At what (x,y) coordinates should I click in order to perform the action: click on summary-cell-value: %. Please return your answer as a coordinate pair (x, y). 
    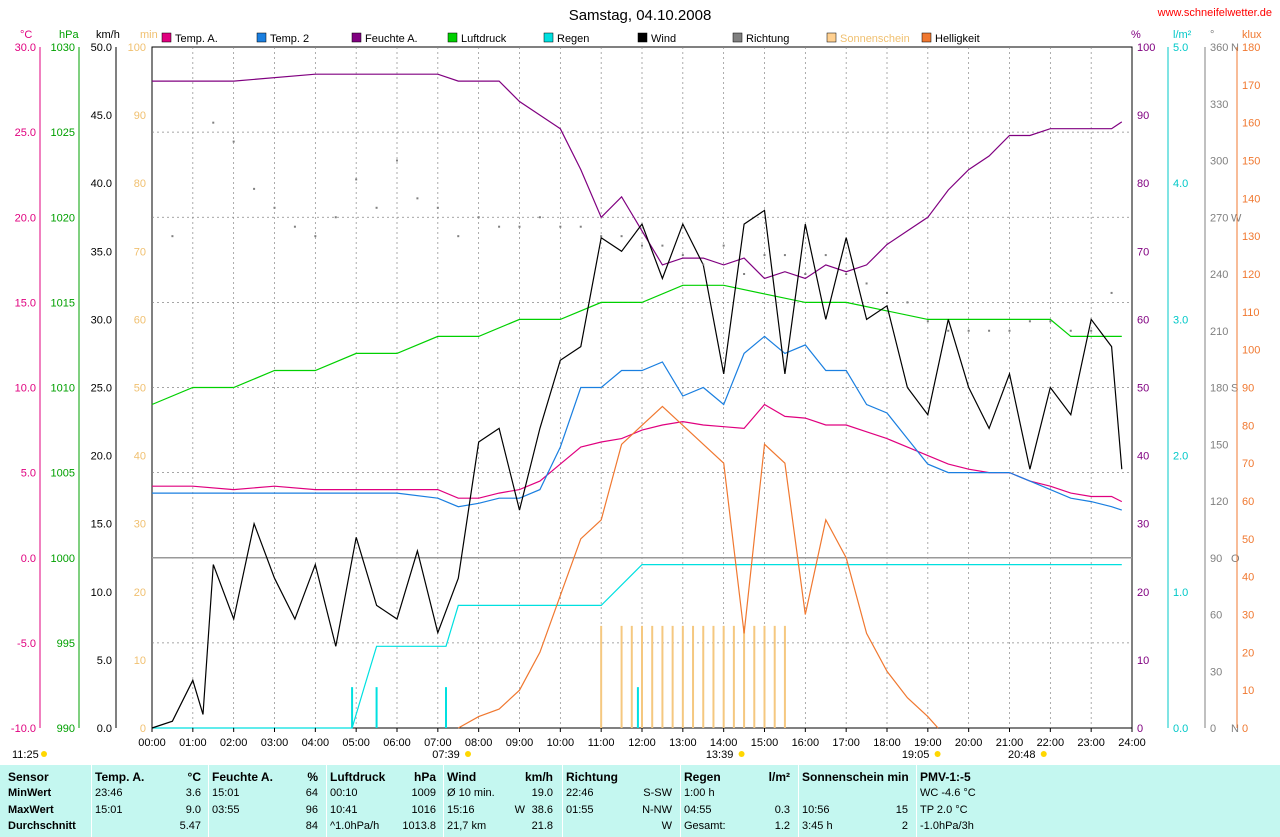
    Looking at the image, I should click on (312, 777).